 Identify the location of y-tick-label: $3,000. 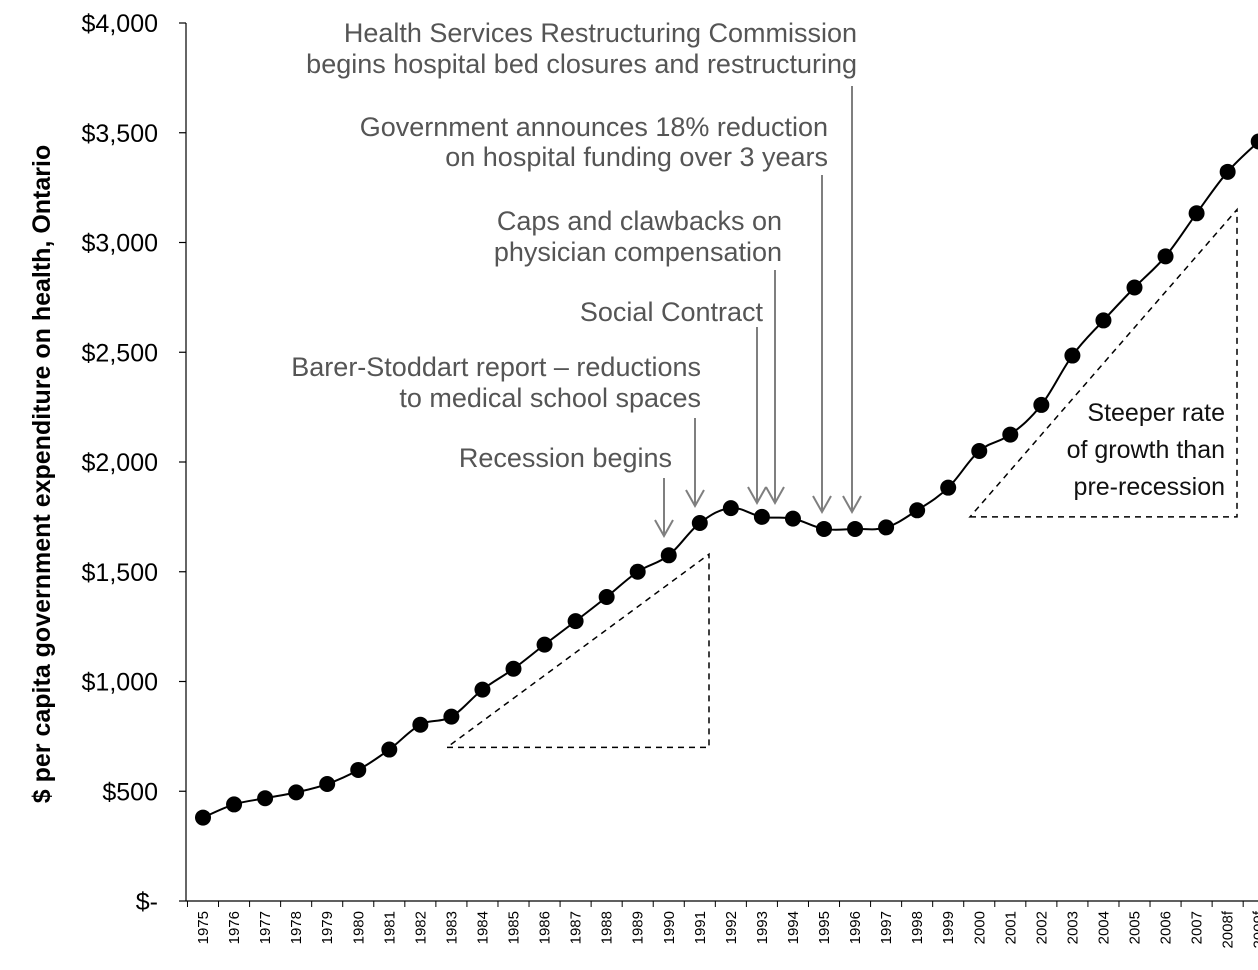
(120, 244).